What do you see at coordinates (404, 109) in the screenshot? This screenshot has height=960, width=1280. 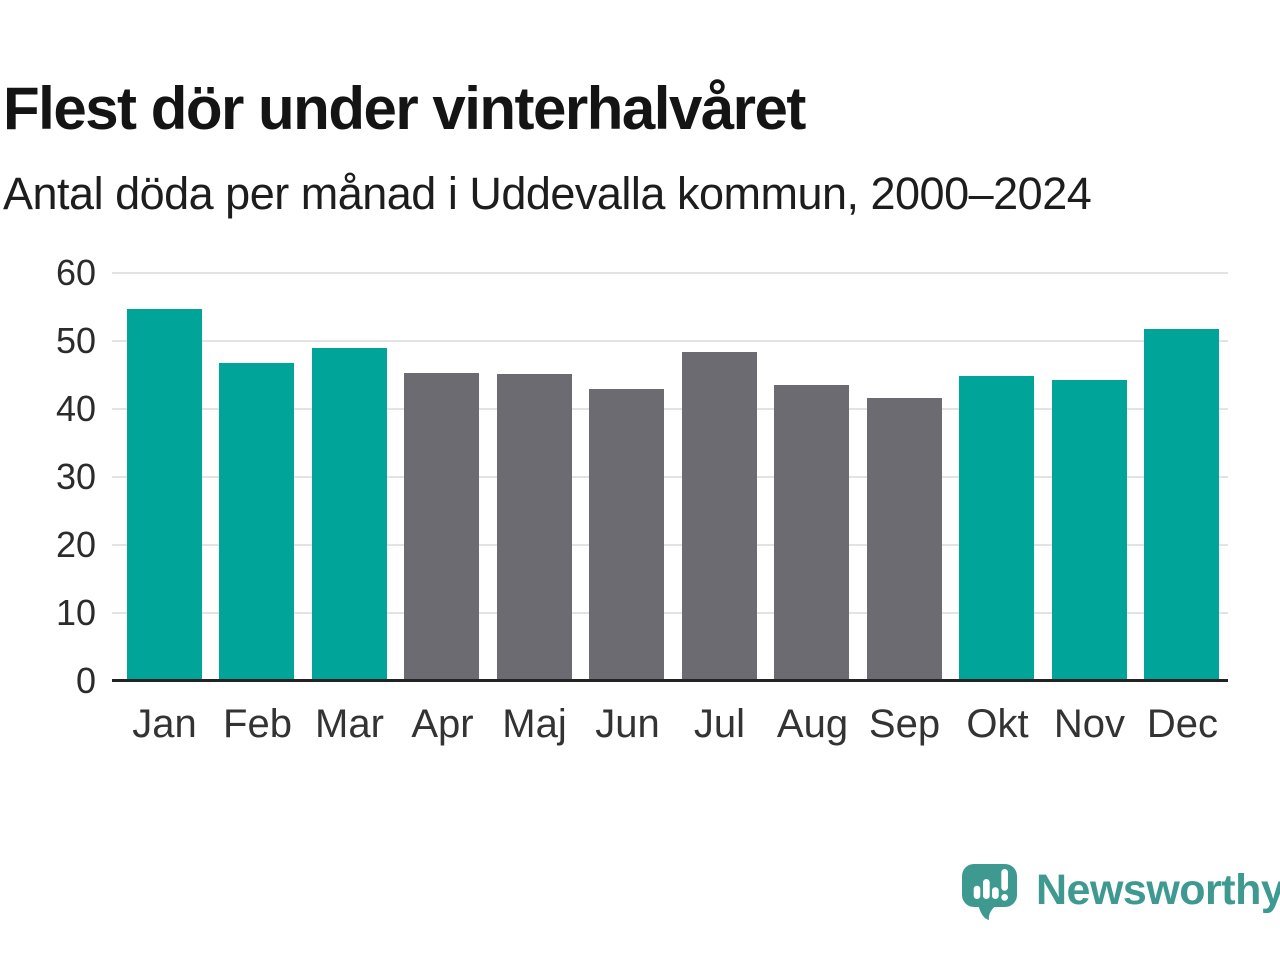 I see `page-title: Flest dör under vinterhalvåret` at bounding box center [404, 109].